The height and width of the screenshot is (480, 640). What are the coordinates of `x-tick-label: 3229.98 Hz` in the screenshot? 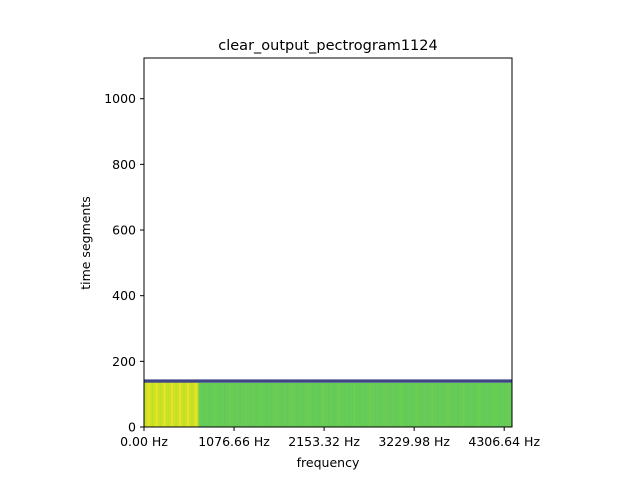 It's located at (414, 441).